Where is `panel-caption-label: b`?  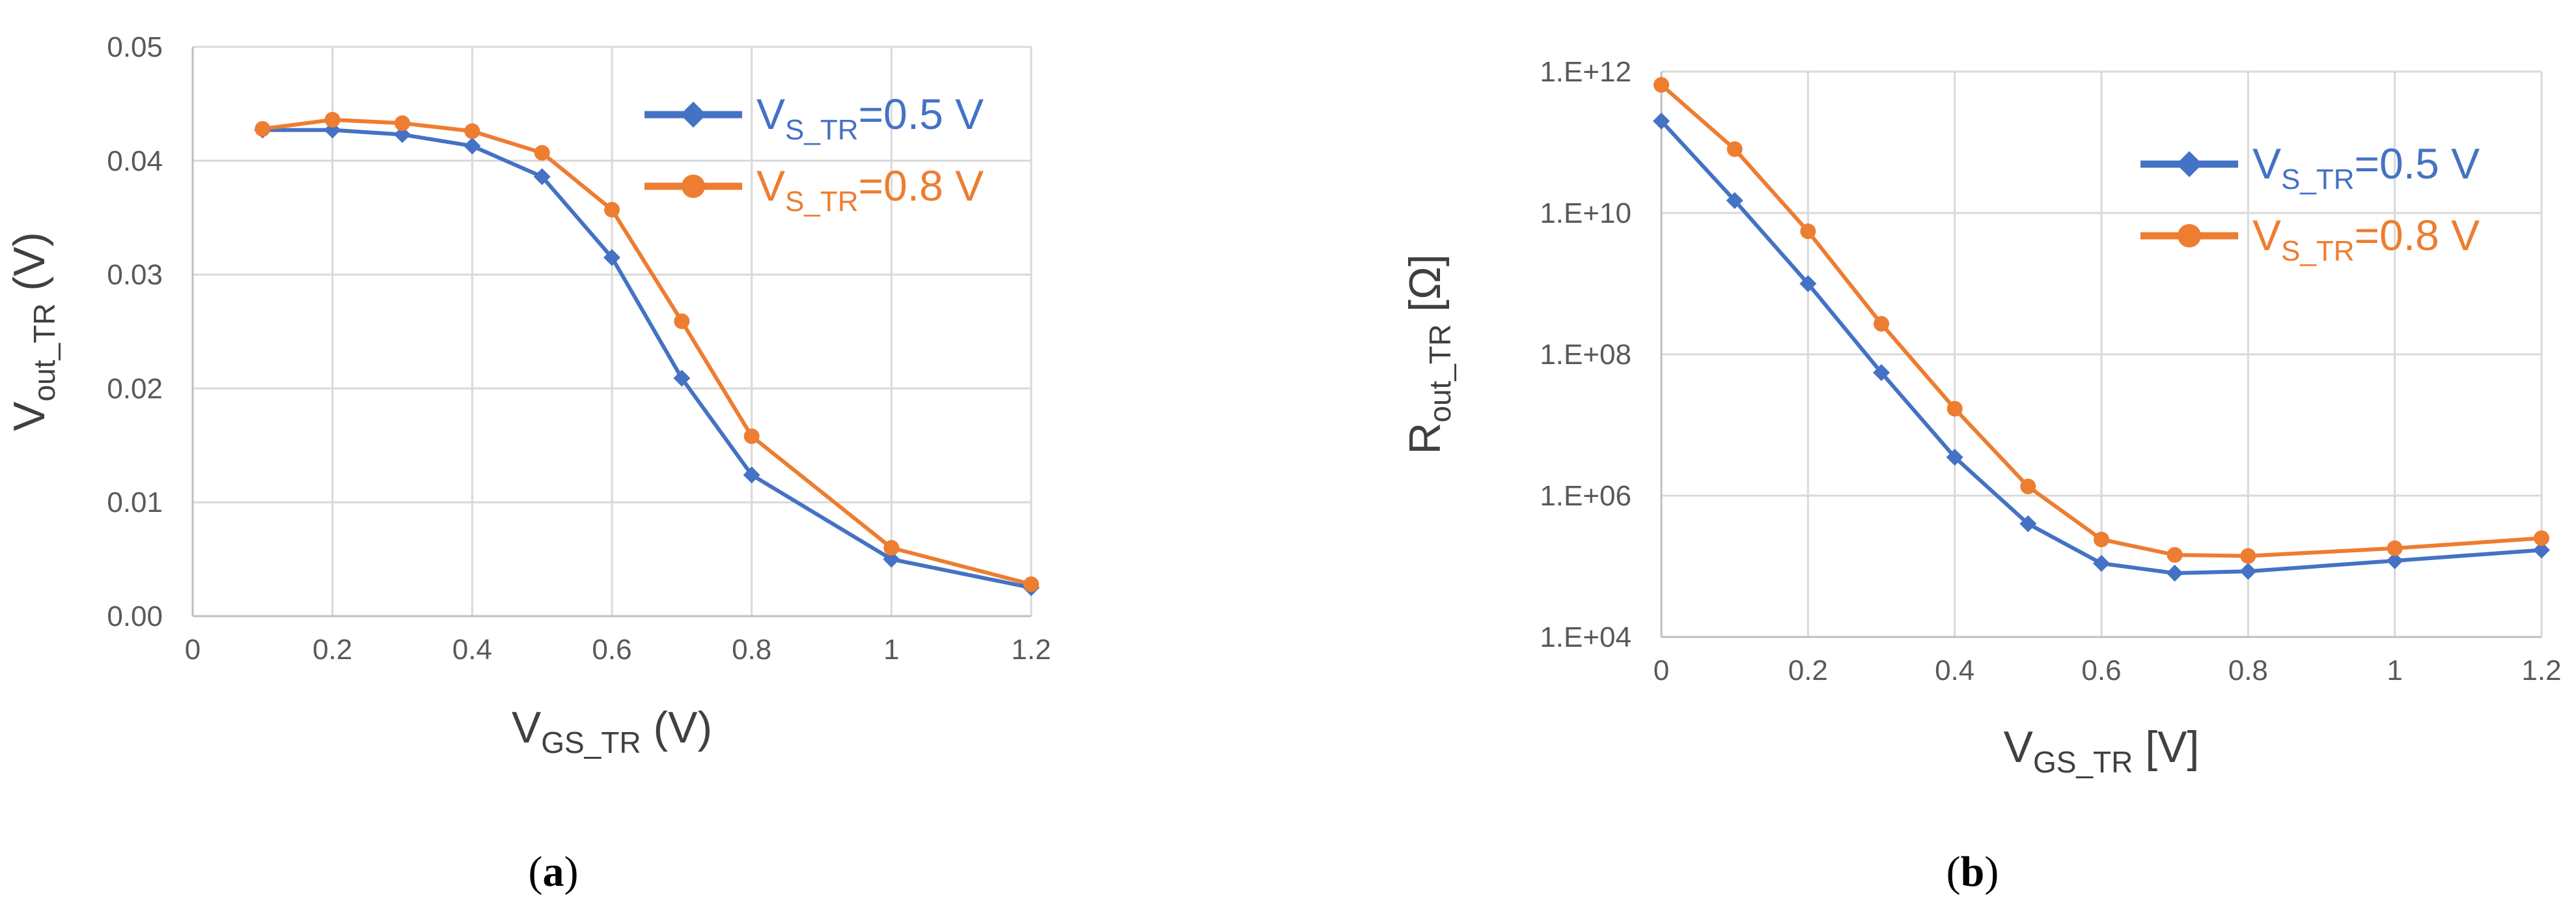 panel-caption-label: b is located at coordinates (1973, 872).